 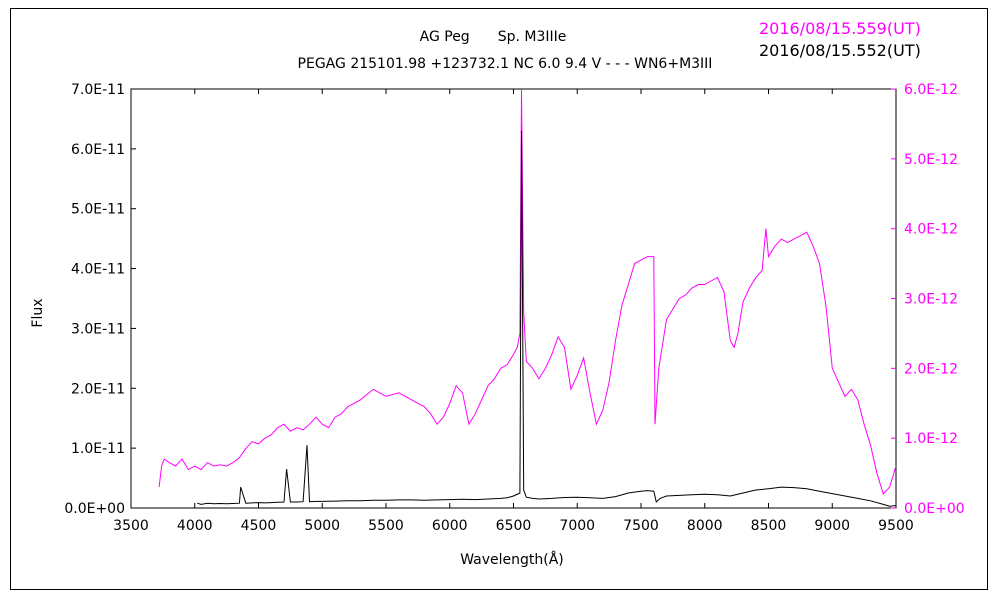 What do you see at coordinates (386, 526) in the screenshot?
I see `x-tick-label: 5500` at bounding box center [386, 526].